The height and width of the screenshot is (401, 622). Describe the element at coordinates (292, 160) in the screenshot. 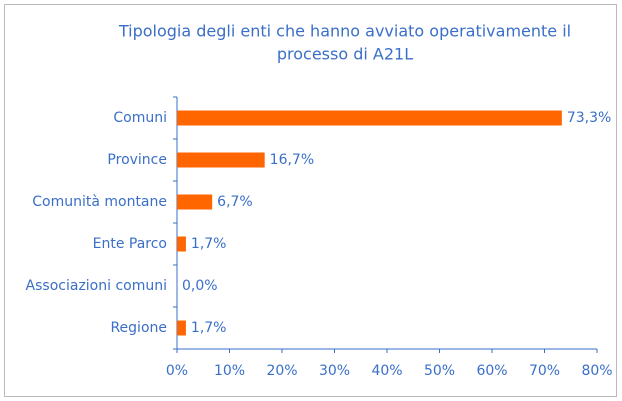

I see `value-label: 16,7%` at that location.